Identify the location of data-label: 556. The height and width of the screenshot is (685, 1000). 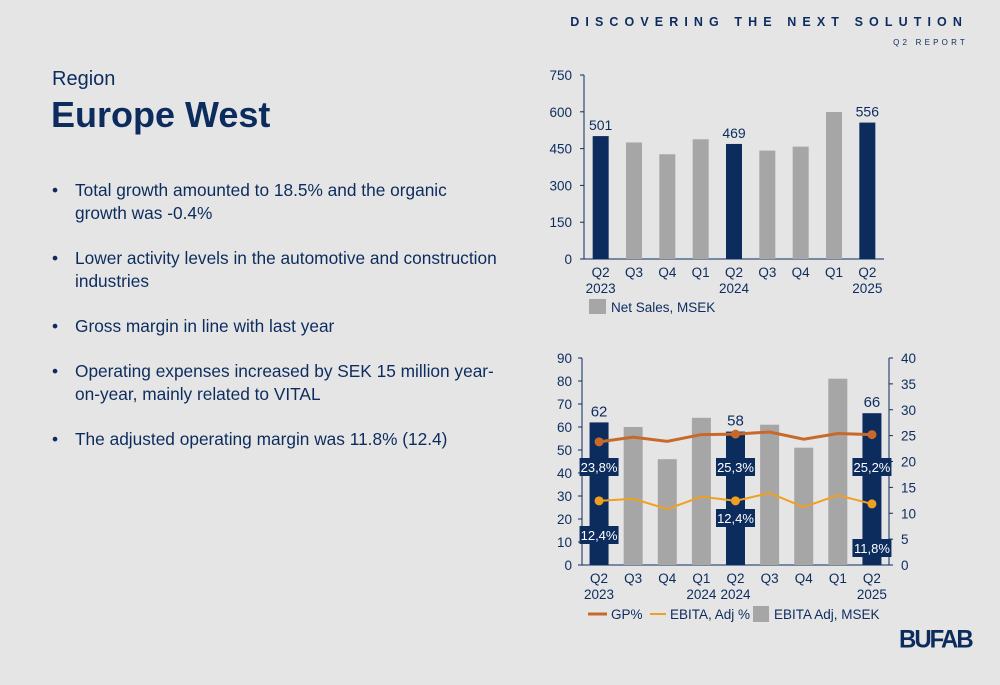
(868, 112).